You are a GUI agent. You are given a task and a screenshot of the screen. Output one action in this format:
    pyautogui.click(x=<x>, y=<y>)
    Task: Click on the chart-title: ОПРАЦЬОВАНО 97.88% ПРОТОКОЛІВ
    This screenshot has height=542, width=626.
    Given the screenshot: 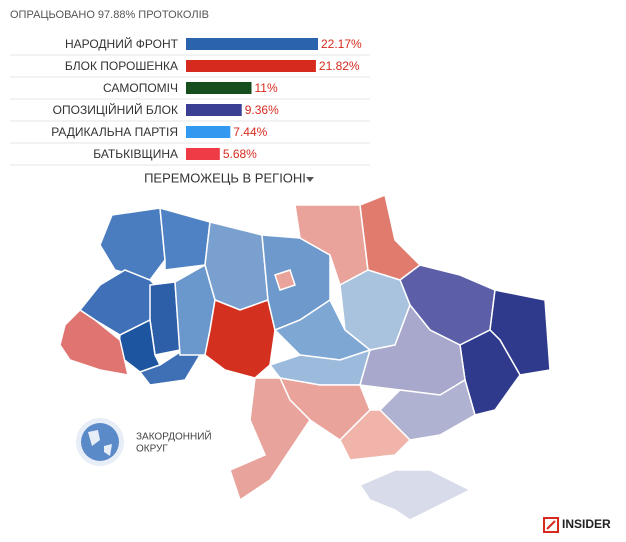 What is the action you would take?
    pyautogui.click(x=109, y=15)
    